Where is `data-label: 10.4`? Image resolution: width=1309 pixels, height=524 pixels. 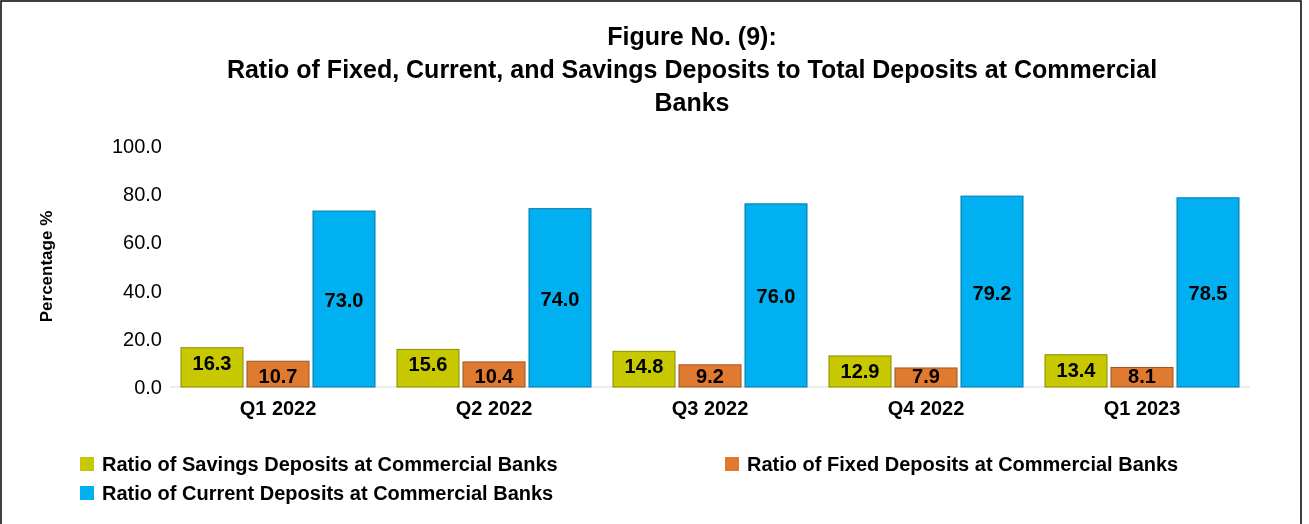
data-label: 10.4 is located at coordinates (494, 376).